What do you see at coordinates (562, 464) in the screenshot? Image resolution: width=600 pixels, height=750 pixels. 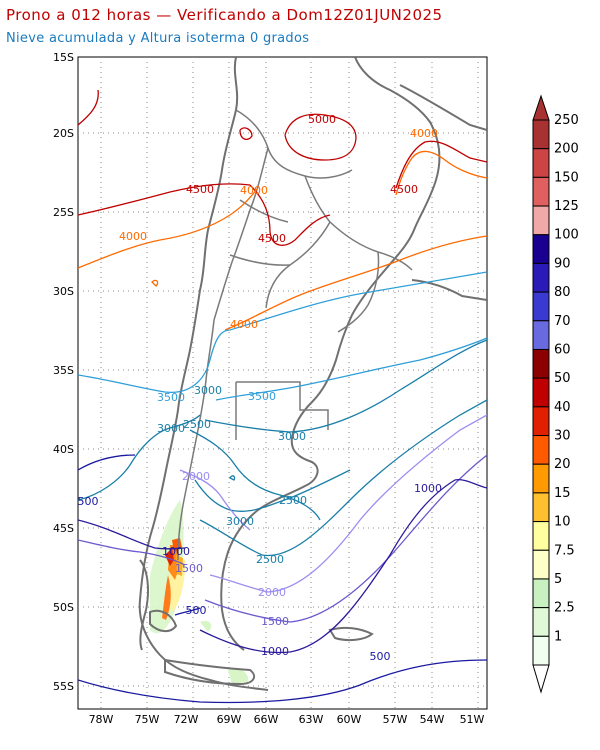 I see `colorbar-label: 20` at bounding box center [562, 464].